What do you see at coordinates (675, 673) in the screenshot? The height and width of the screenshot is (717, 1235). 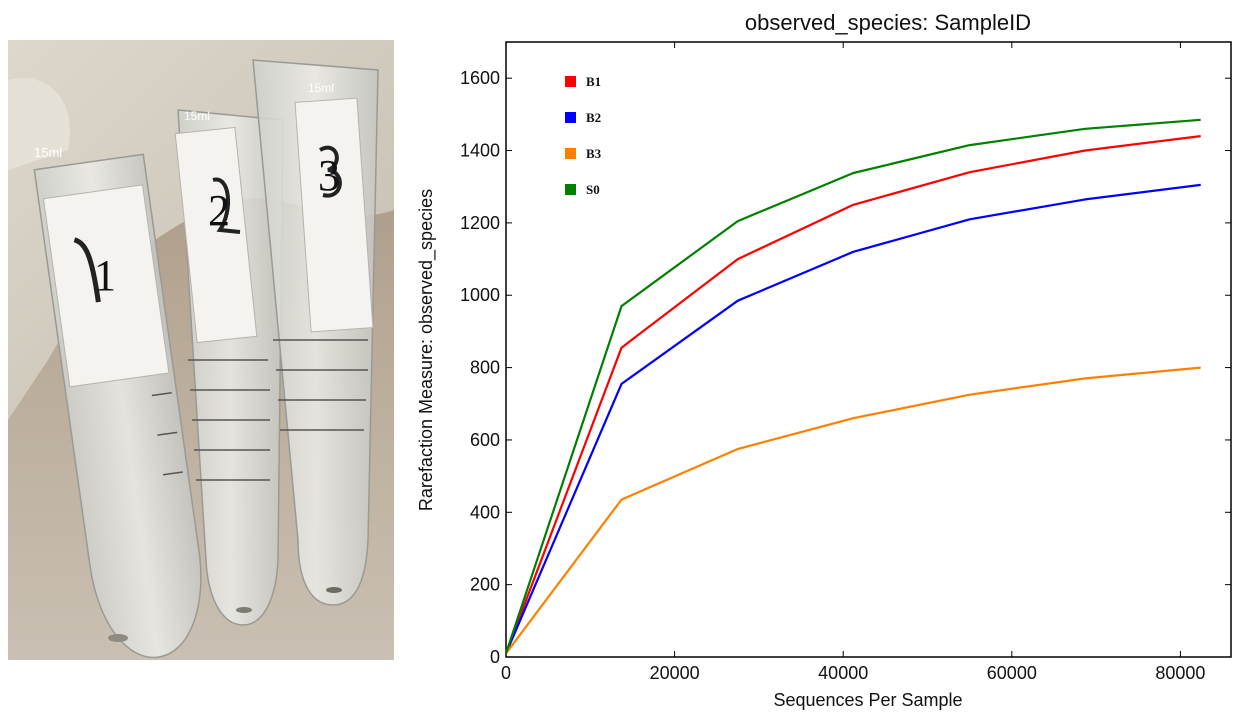 I see `x-tick-label: 20000` at bounding box center [675, 673].